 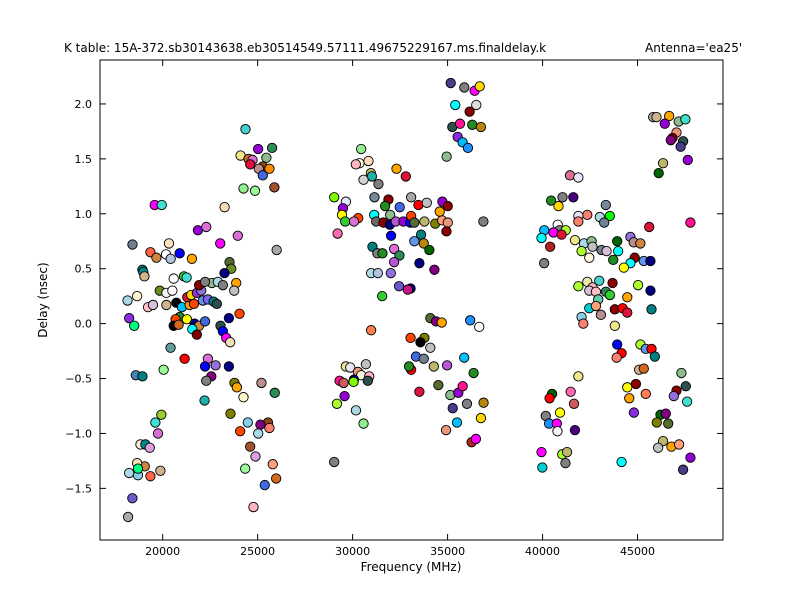 What do you see at coordinates (84, 269) in the screenshot?
I see `y-tick-label: 0.5` at bounding box center [84, 269].